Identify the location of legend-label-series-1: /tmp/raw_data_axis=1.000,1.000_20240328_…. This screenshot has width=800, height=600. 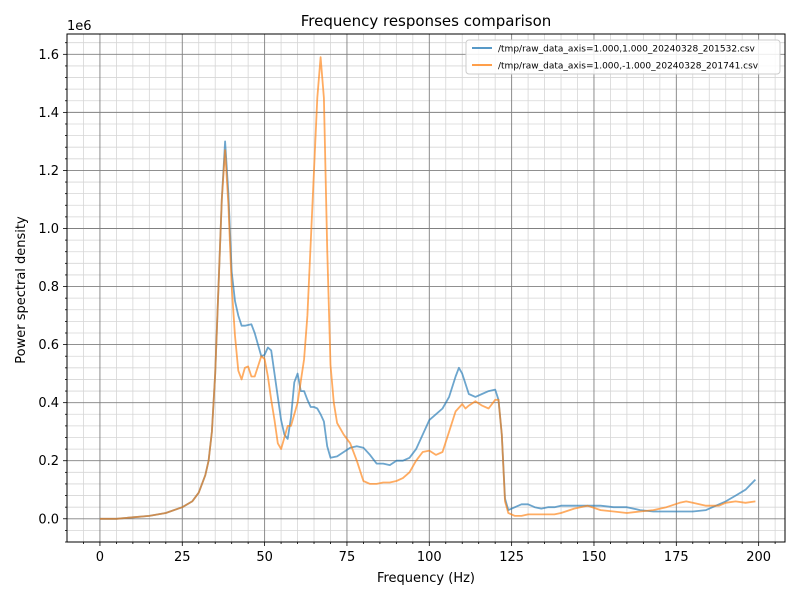
(627, 50).